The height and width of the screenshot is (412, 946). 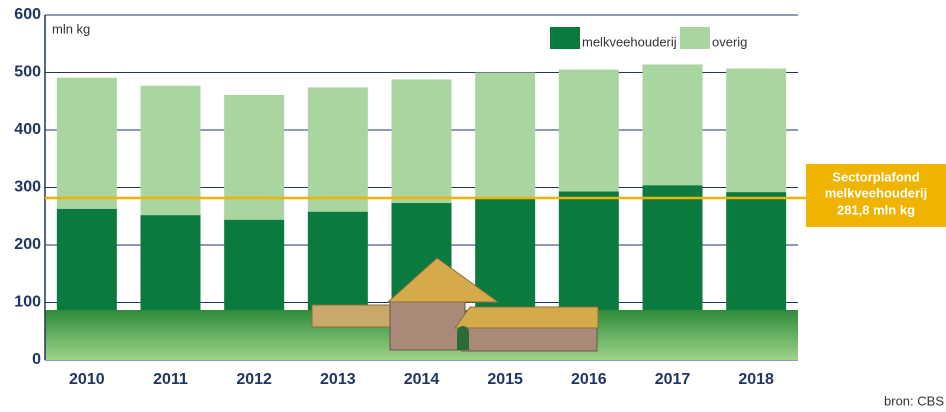 What do you see at coordinates (914, 400) in the screenshot?
I see `source: bron: CBS` at bounding box center [914, 400].